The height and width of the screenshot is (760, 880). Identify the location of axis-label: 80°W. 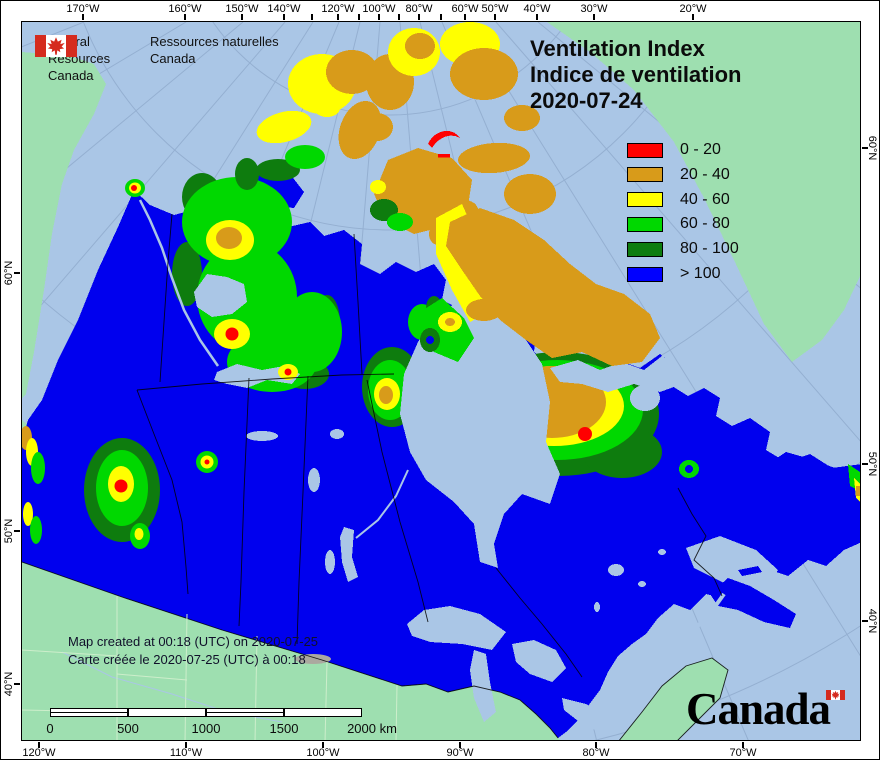
(419, 9).